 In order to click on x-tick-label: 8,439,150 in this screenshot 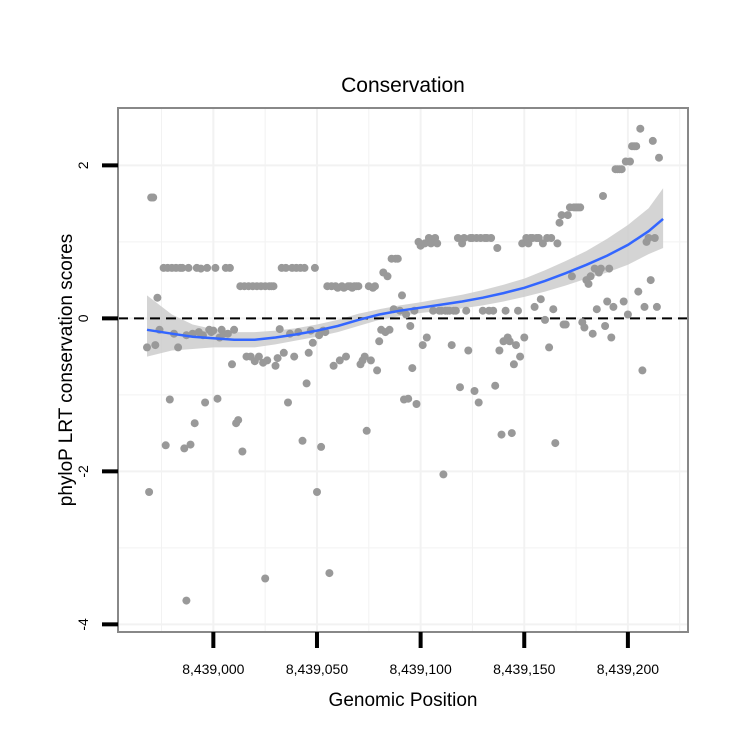, I will do `click(524, 669)`.